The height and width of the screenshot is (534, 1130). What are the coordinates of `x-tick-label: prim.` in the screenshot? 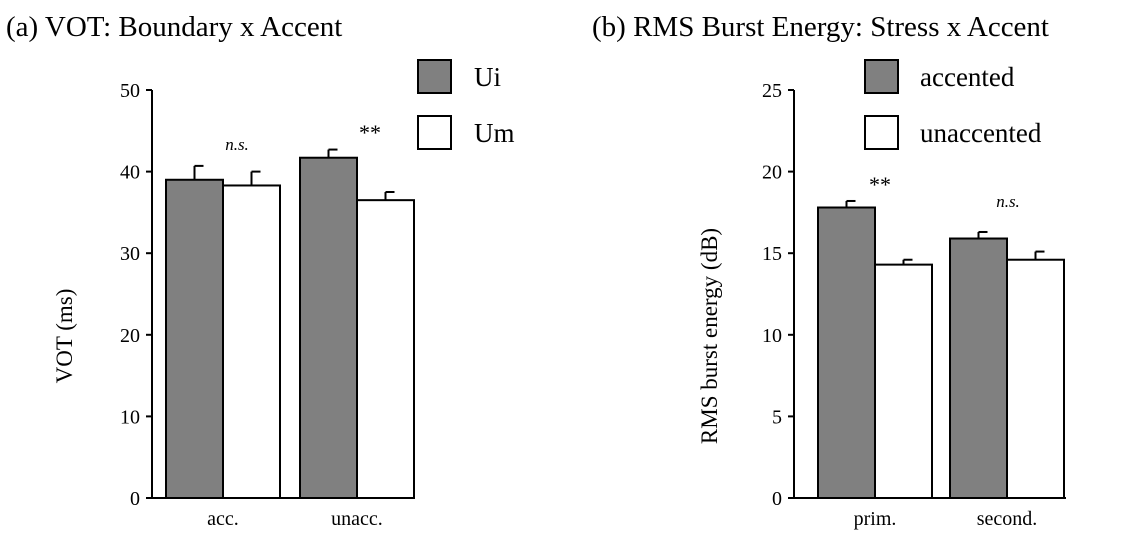 It's located at (875, 519).